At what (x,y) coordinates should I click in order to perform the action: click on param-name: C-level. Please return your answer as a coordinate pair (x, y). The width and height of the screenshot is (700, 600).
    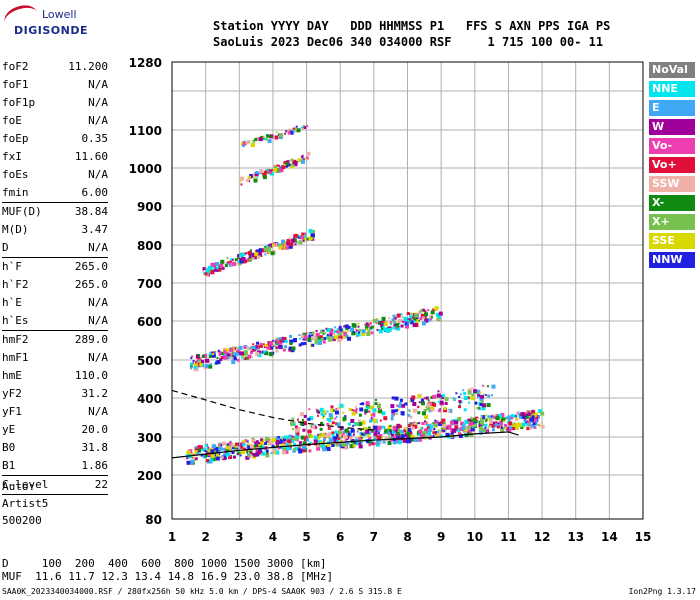
    Looking at the image, I should click on (25, 484).